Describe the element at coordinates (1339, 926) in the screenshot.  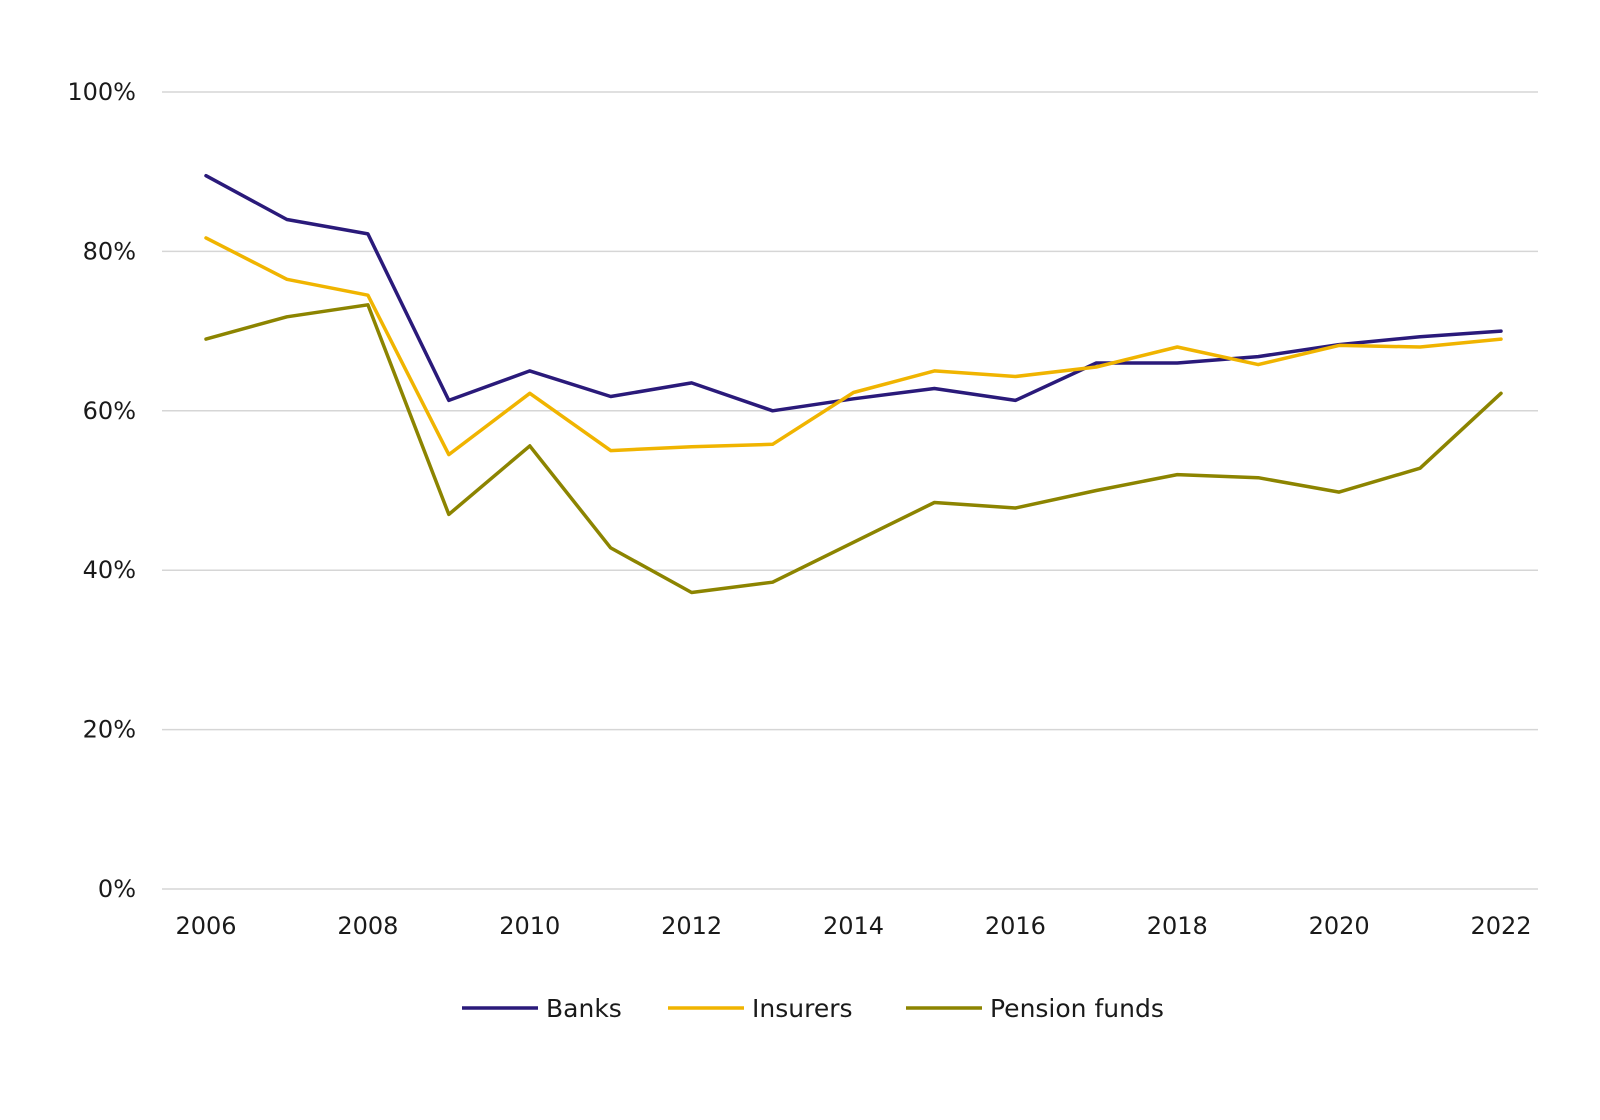
I see `x-tick-label: 2020` at that location.